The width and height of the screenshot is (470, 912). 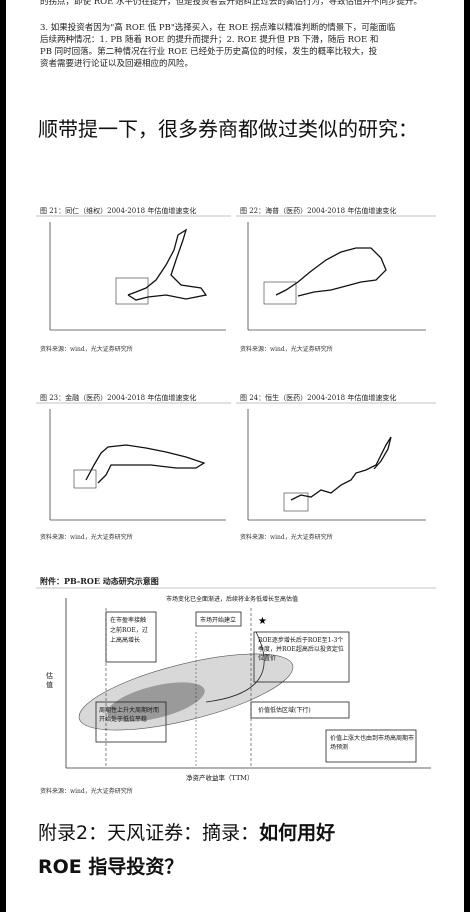 What do you see at coordinates (220, 778) in the screenshot?
I see `big-figure-x-axis: 净资产收益率（TTM）` at bounding box center [220, 778].